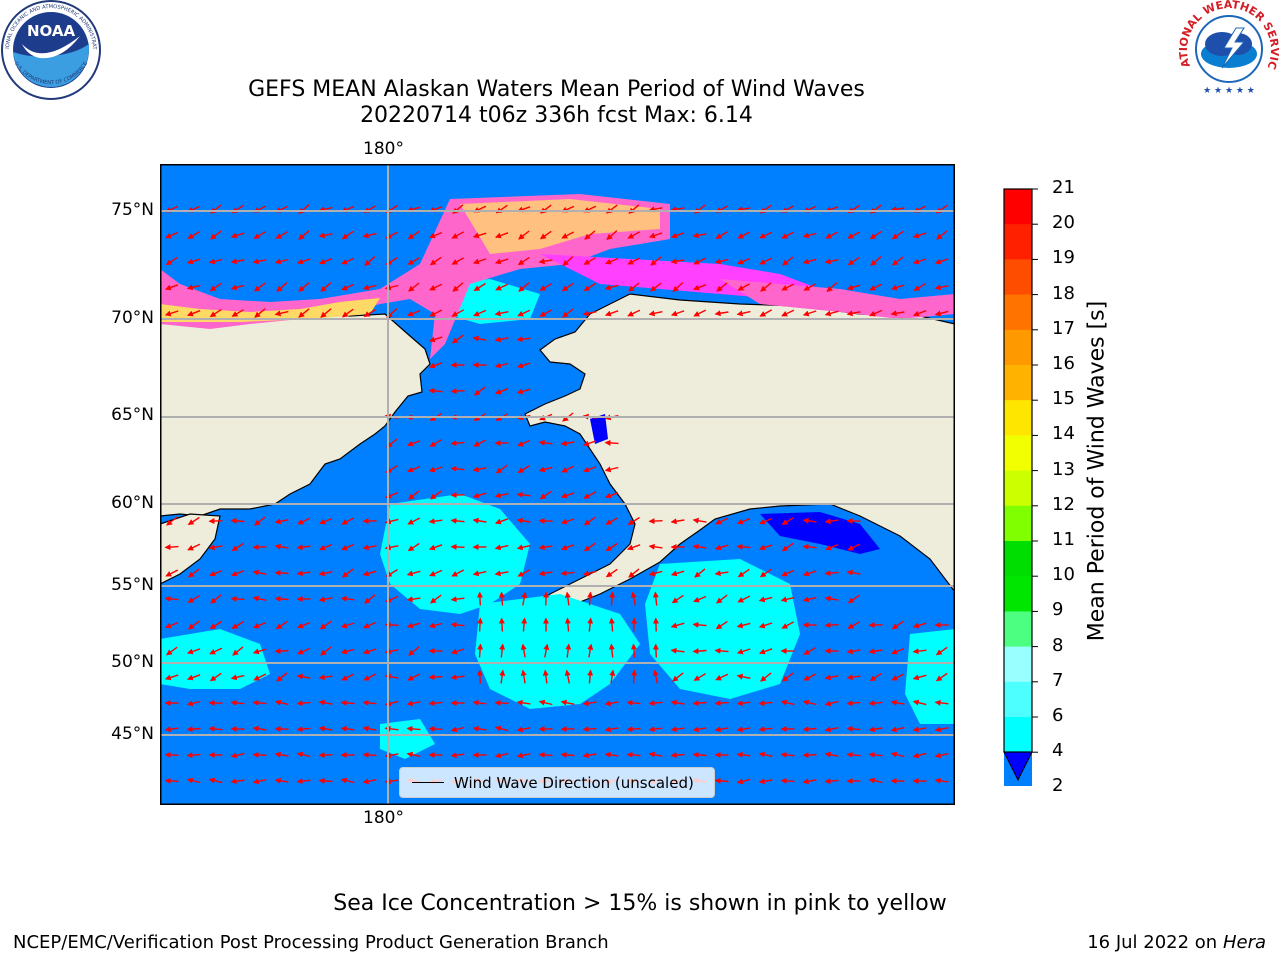 Image resolution: width=1280 pixels, height=960 pixels. I want to click on lat-label-65n: 65°N, so click(132, 415).